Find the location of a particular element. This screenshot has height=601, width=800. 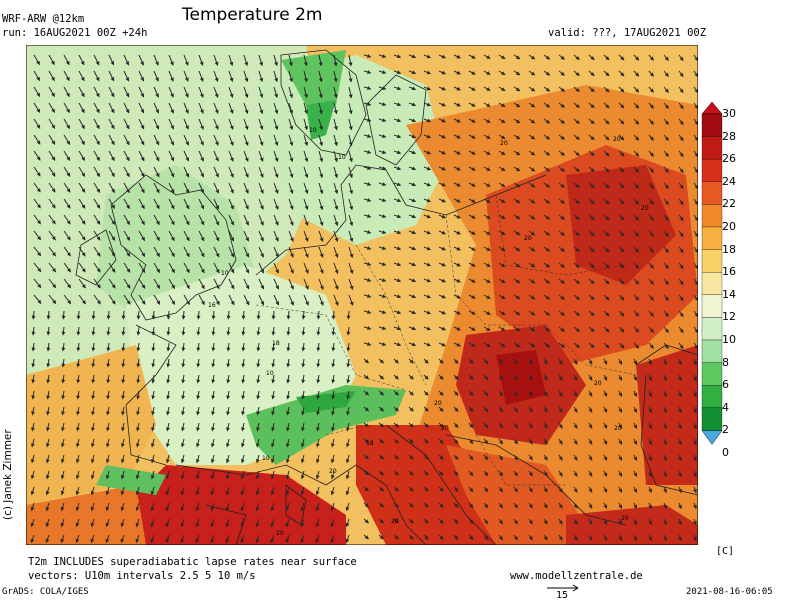

balkans-zone is located at coordinates (516, 495).